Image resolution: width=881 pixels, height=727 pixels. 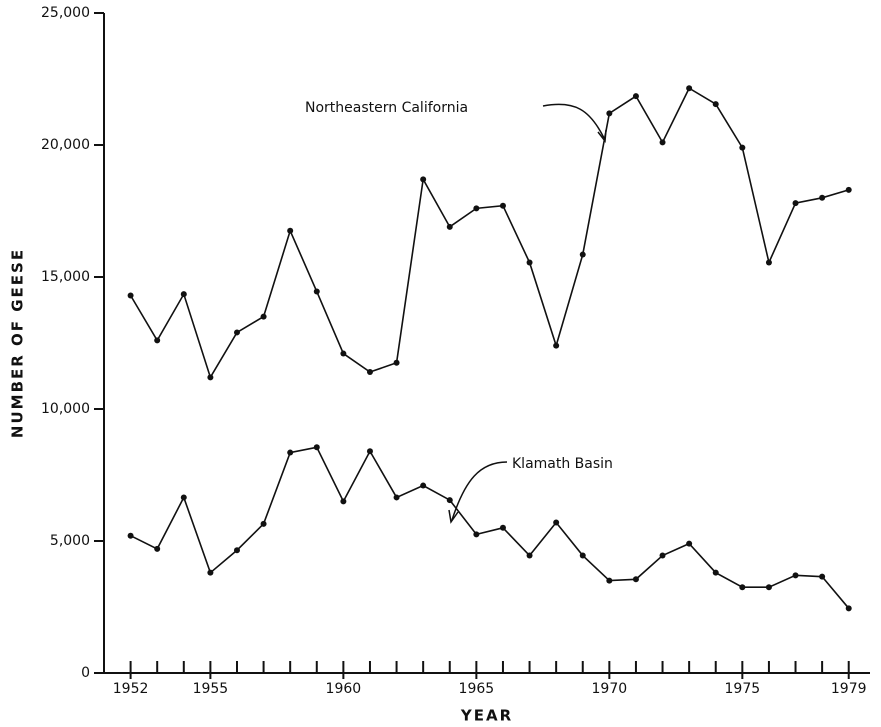 I want to click on y-tick-label: 15,000, so click(x=65, y=277).